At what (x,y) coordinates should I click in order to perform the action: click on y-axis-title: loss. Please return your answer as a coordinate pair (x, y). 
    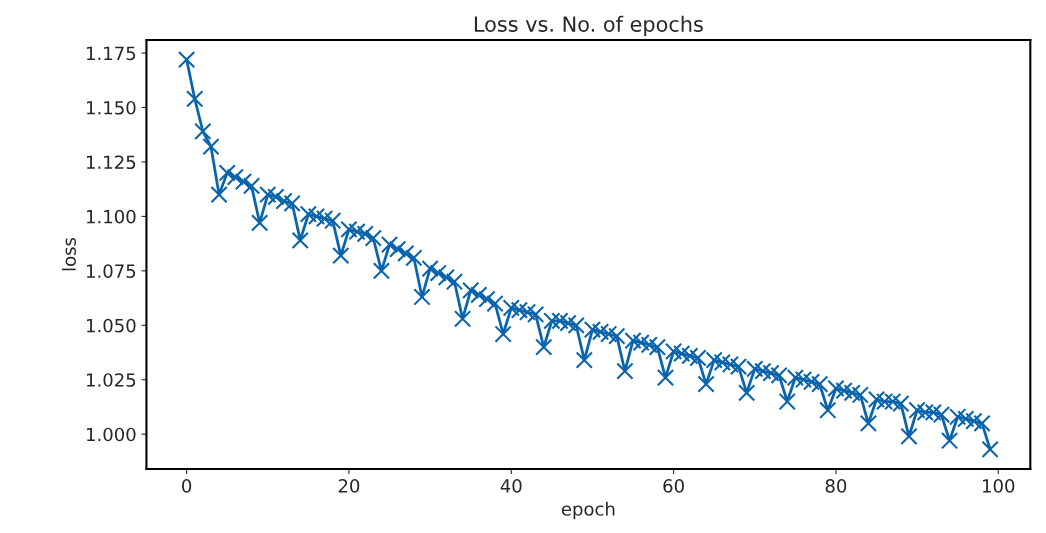
    Looking at the image, I should click on (69, 254).